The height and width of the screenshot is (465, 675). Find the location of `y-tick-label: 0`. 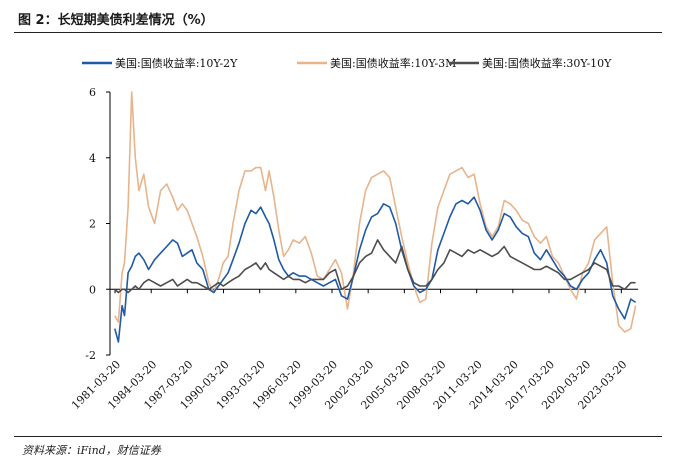

y-tick-label: 0 is located at coordinates (92, 289).